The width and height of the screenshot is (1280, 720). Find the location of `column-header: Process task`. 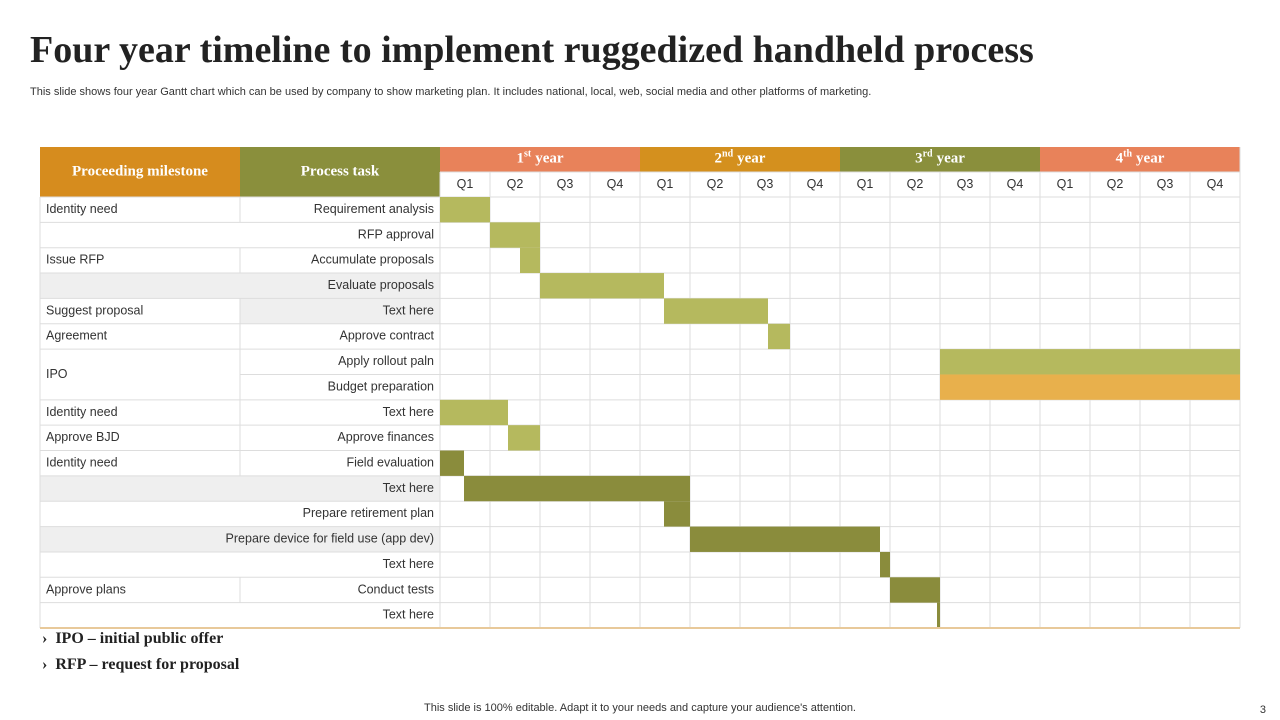

column-header: Process task is located at coordinates (340, 171).